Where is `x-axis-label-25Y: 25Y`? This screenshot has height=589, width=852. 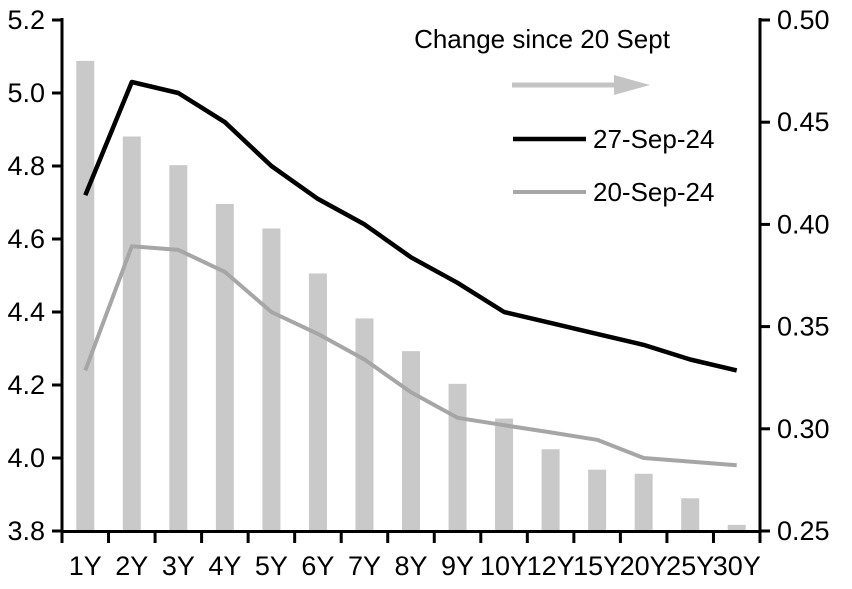
x-axis-label-25Y: 25Y is located at coordinates (690, 566).